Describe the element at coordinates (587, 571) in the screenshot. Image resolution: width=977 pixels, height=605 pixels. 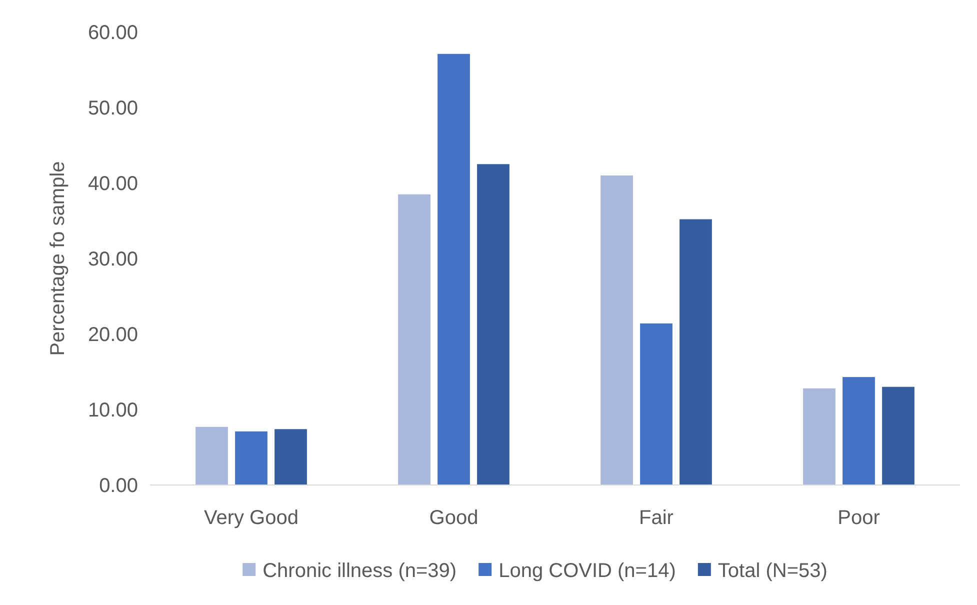
I see `legend-label: Long COVID (n=14)` at that location.